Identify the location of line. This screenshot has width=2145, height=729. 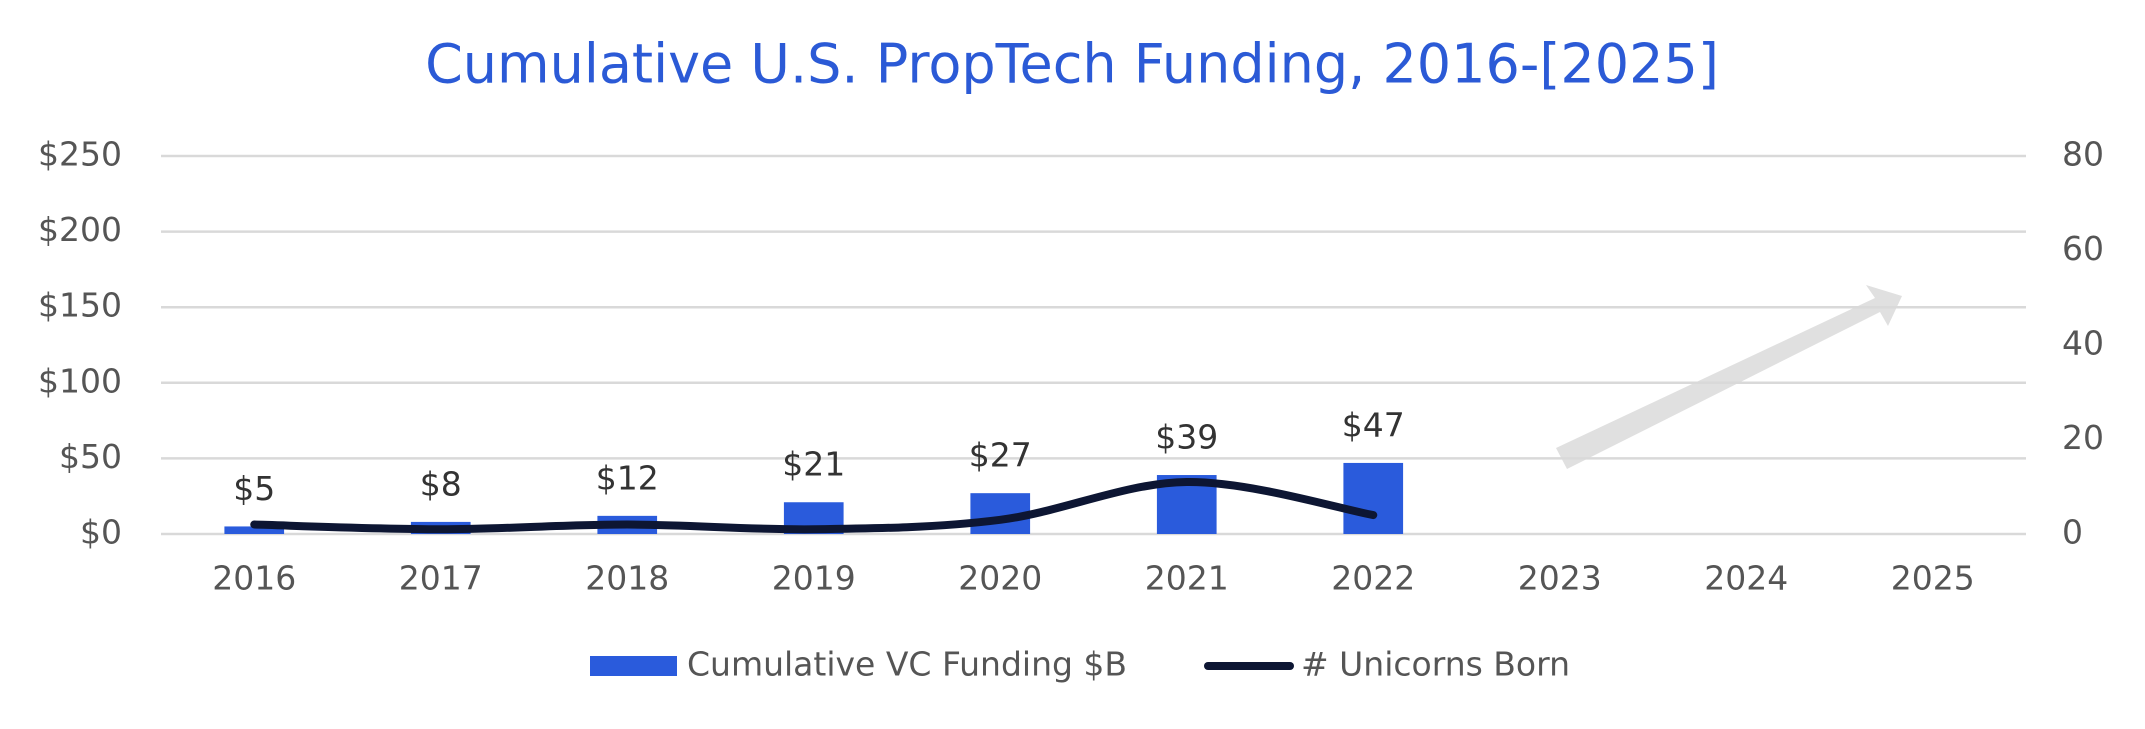
(814, 506).